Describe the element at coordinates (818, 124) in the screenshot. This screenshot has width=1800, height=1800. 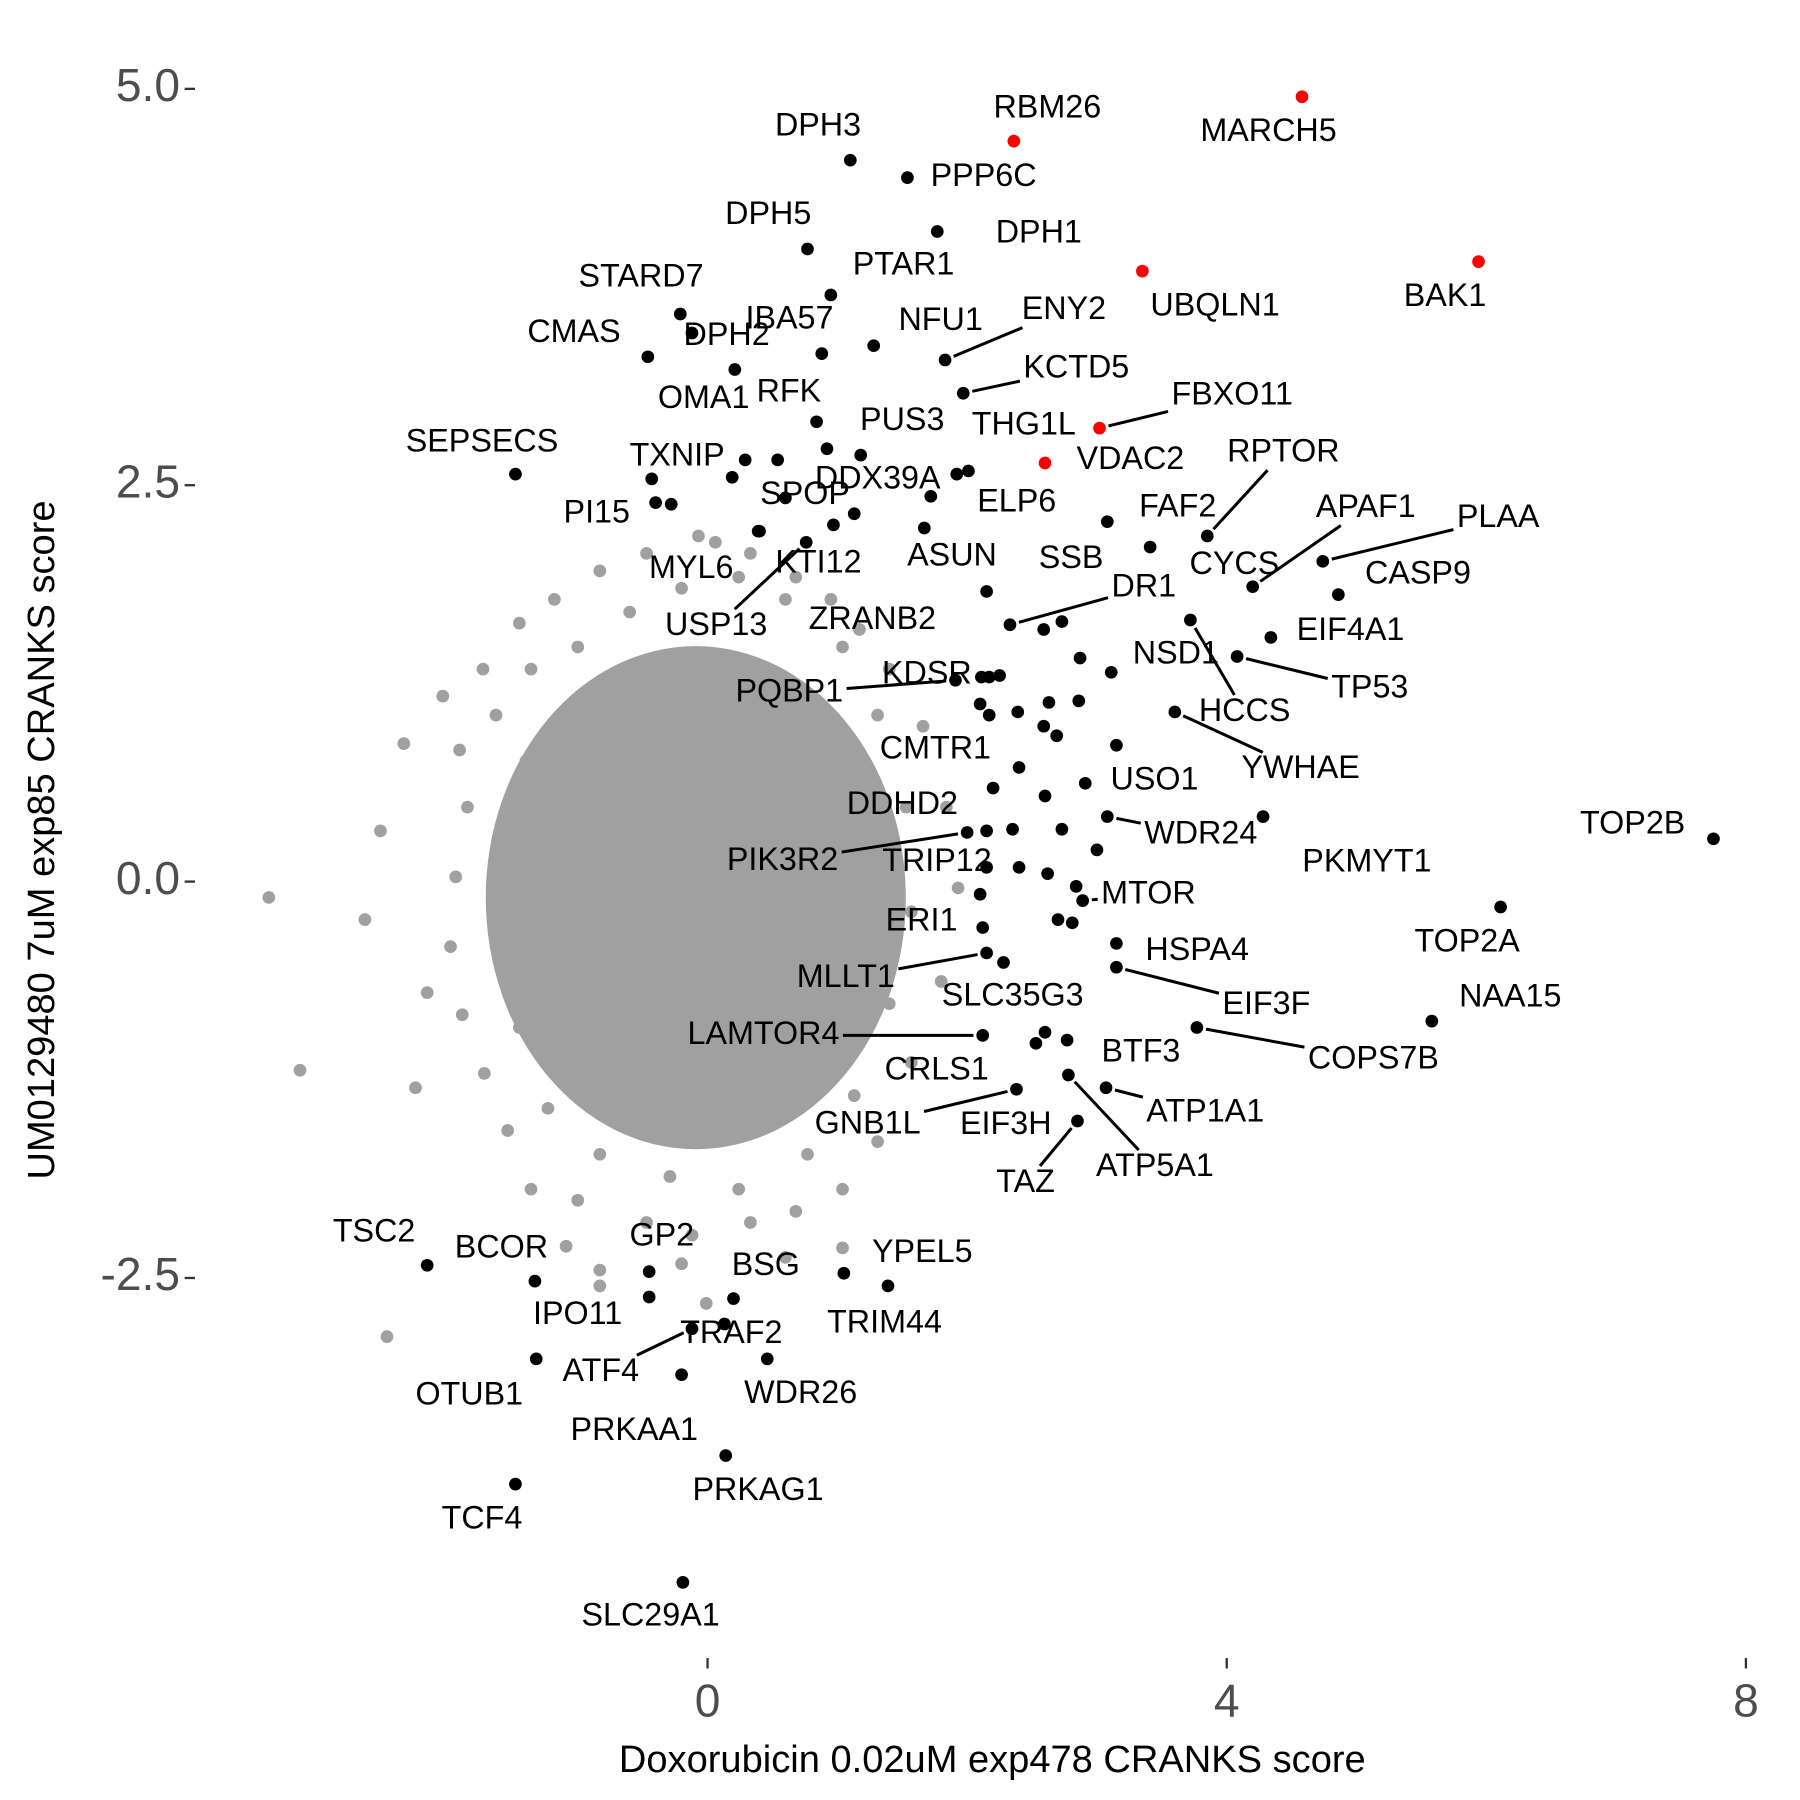
I see `point-label: DPH3` at that location.